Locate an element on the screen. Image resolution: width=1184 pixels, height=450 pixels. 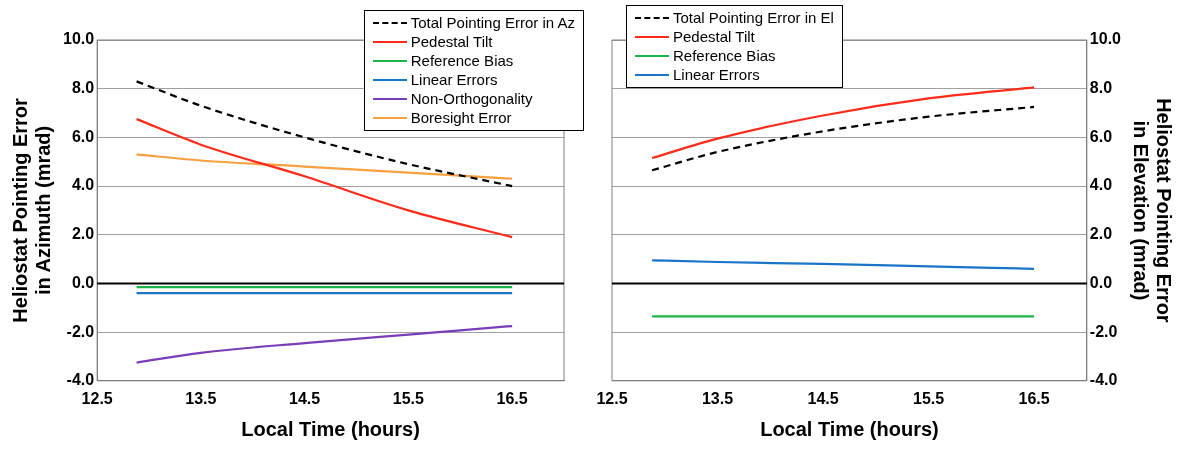
y-axis-title: Heliostat Pointing Error in Azimuth (mrad) is located at coordinates (32, 210).